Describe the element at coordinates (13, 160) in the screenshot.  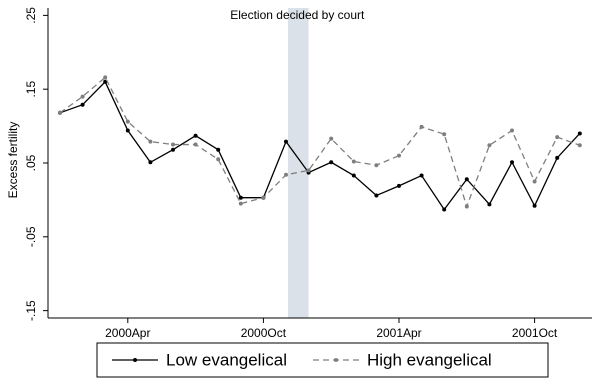
I see `y-axis-label: Excess fertility` at that location.